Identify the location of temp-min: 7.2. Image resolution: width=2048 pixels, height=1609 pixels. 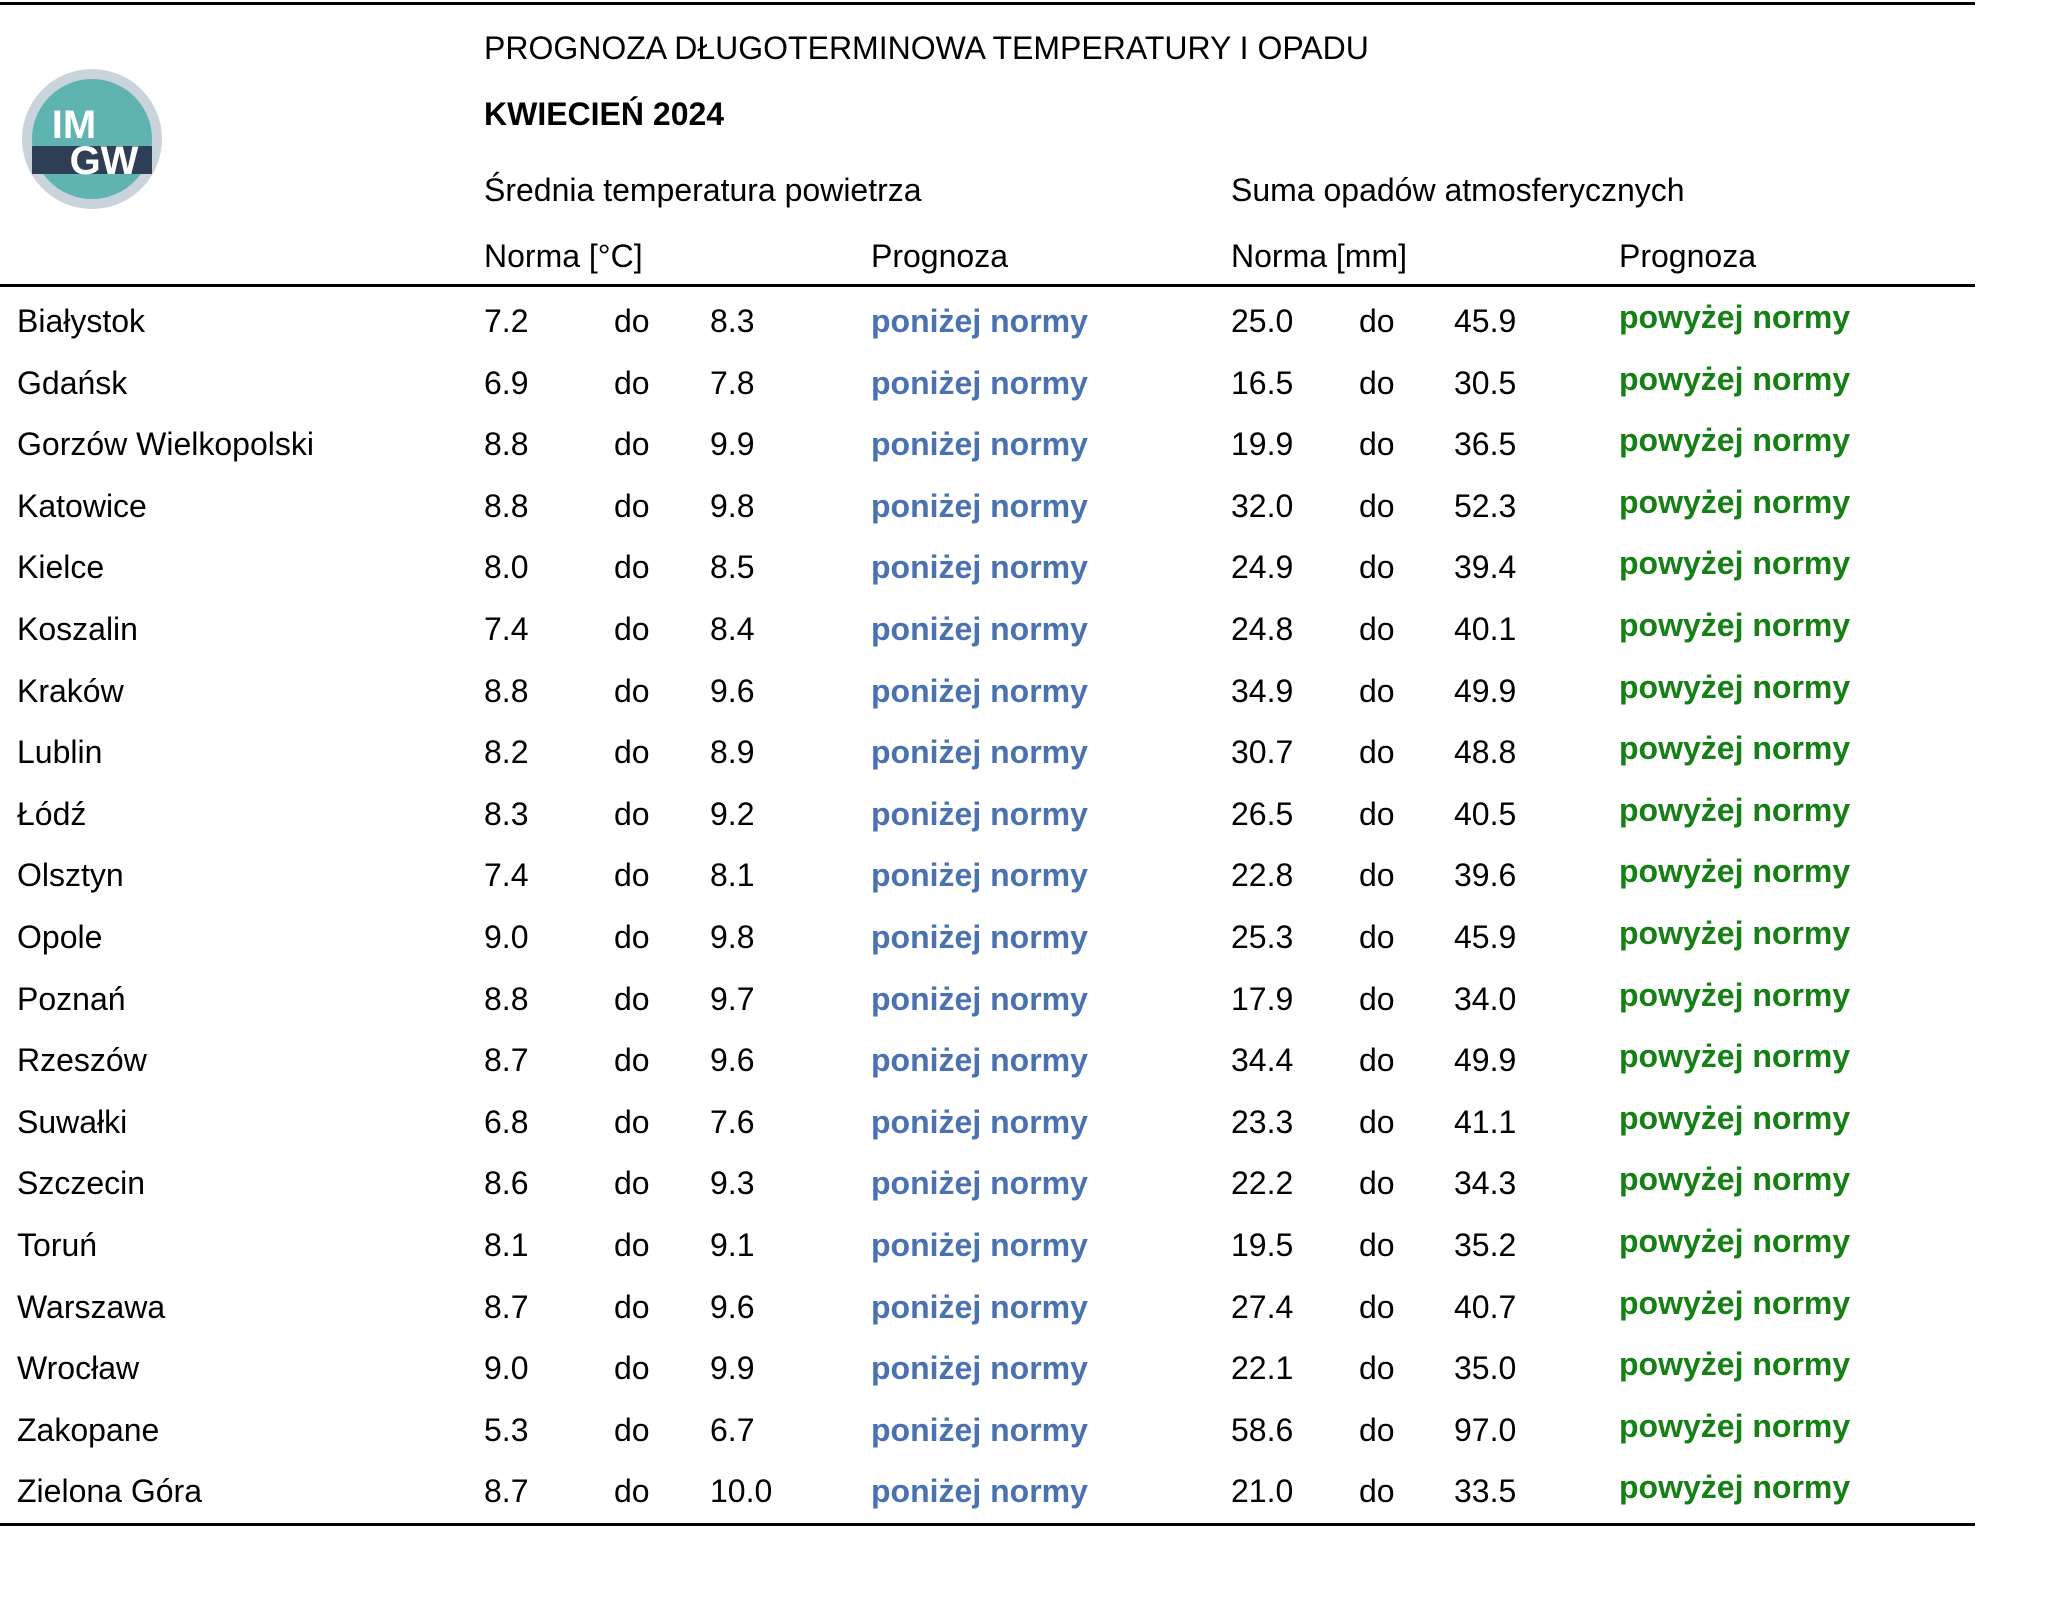
(506, 321).